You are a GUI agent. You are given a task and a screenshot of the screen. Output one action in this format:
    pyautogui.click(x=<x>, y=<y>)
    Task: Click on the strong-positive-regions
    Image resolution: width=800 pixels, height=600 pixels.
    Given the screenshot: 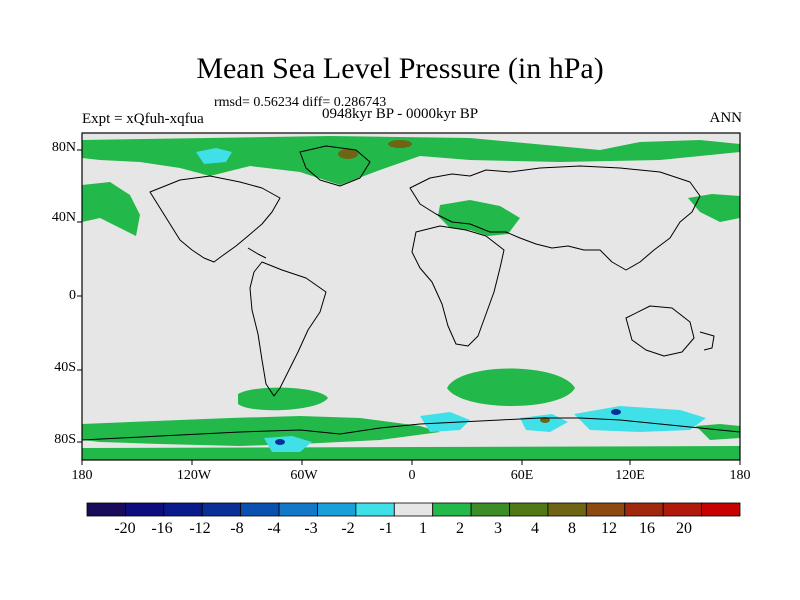 What is the action you would take?
    pyautogui.click(x=444, y=281)
    